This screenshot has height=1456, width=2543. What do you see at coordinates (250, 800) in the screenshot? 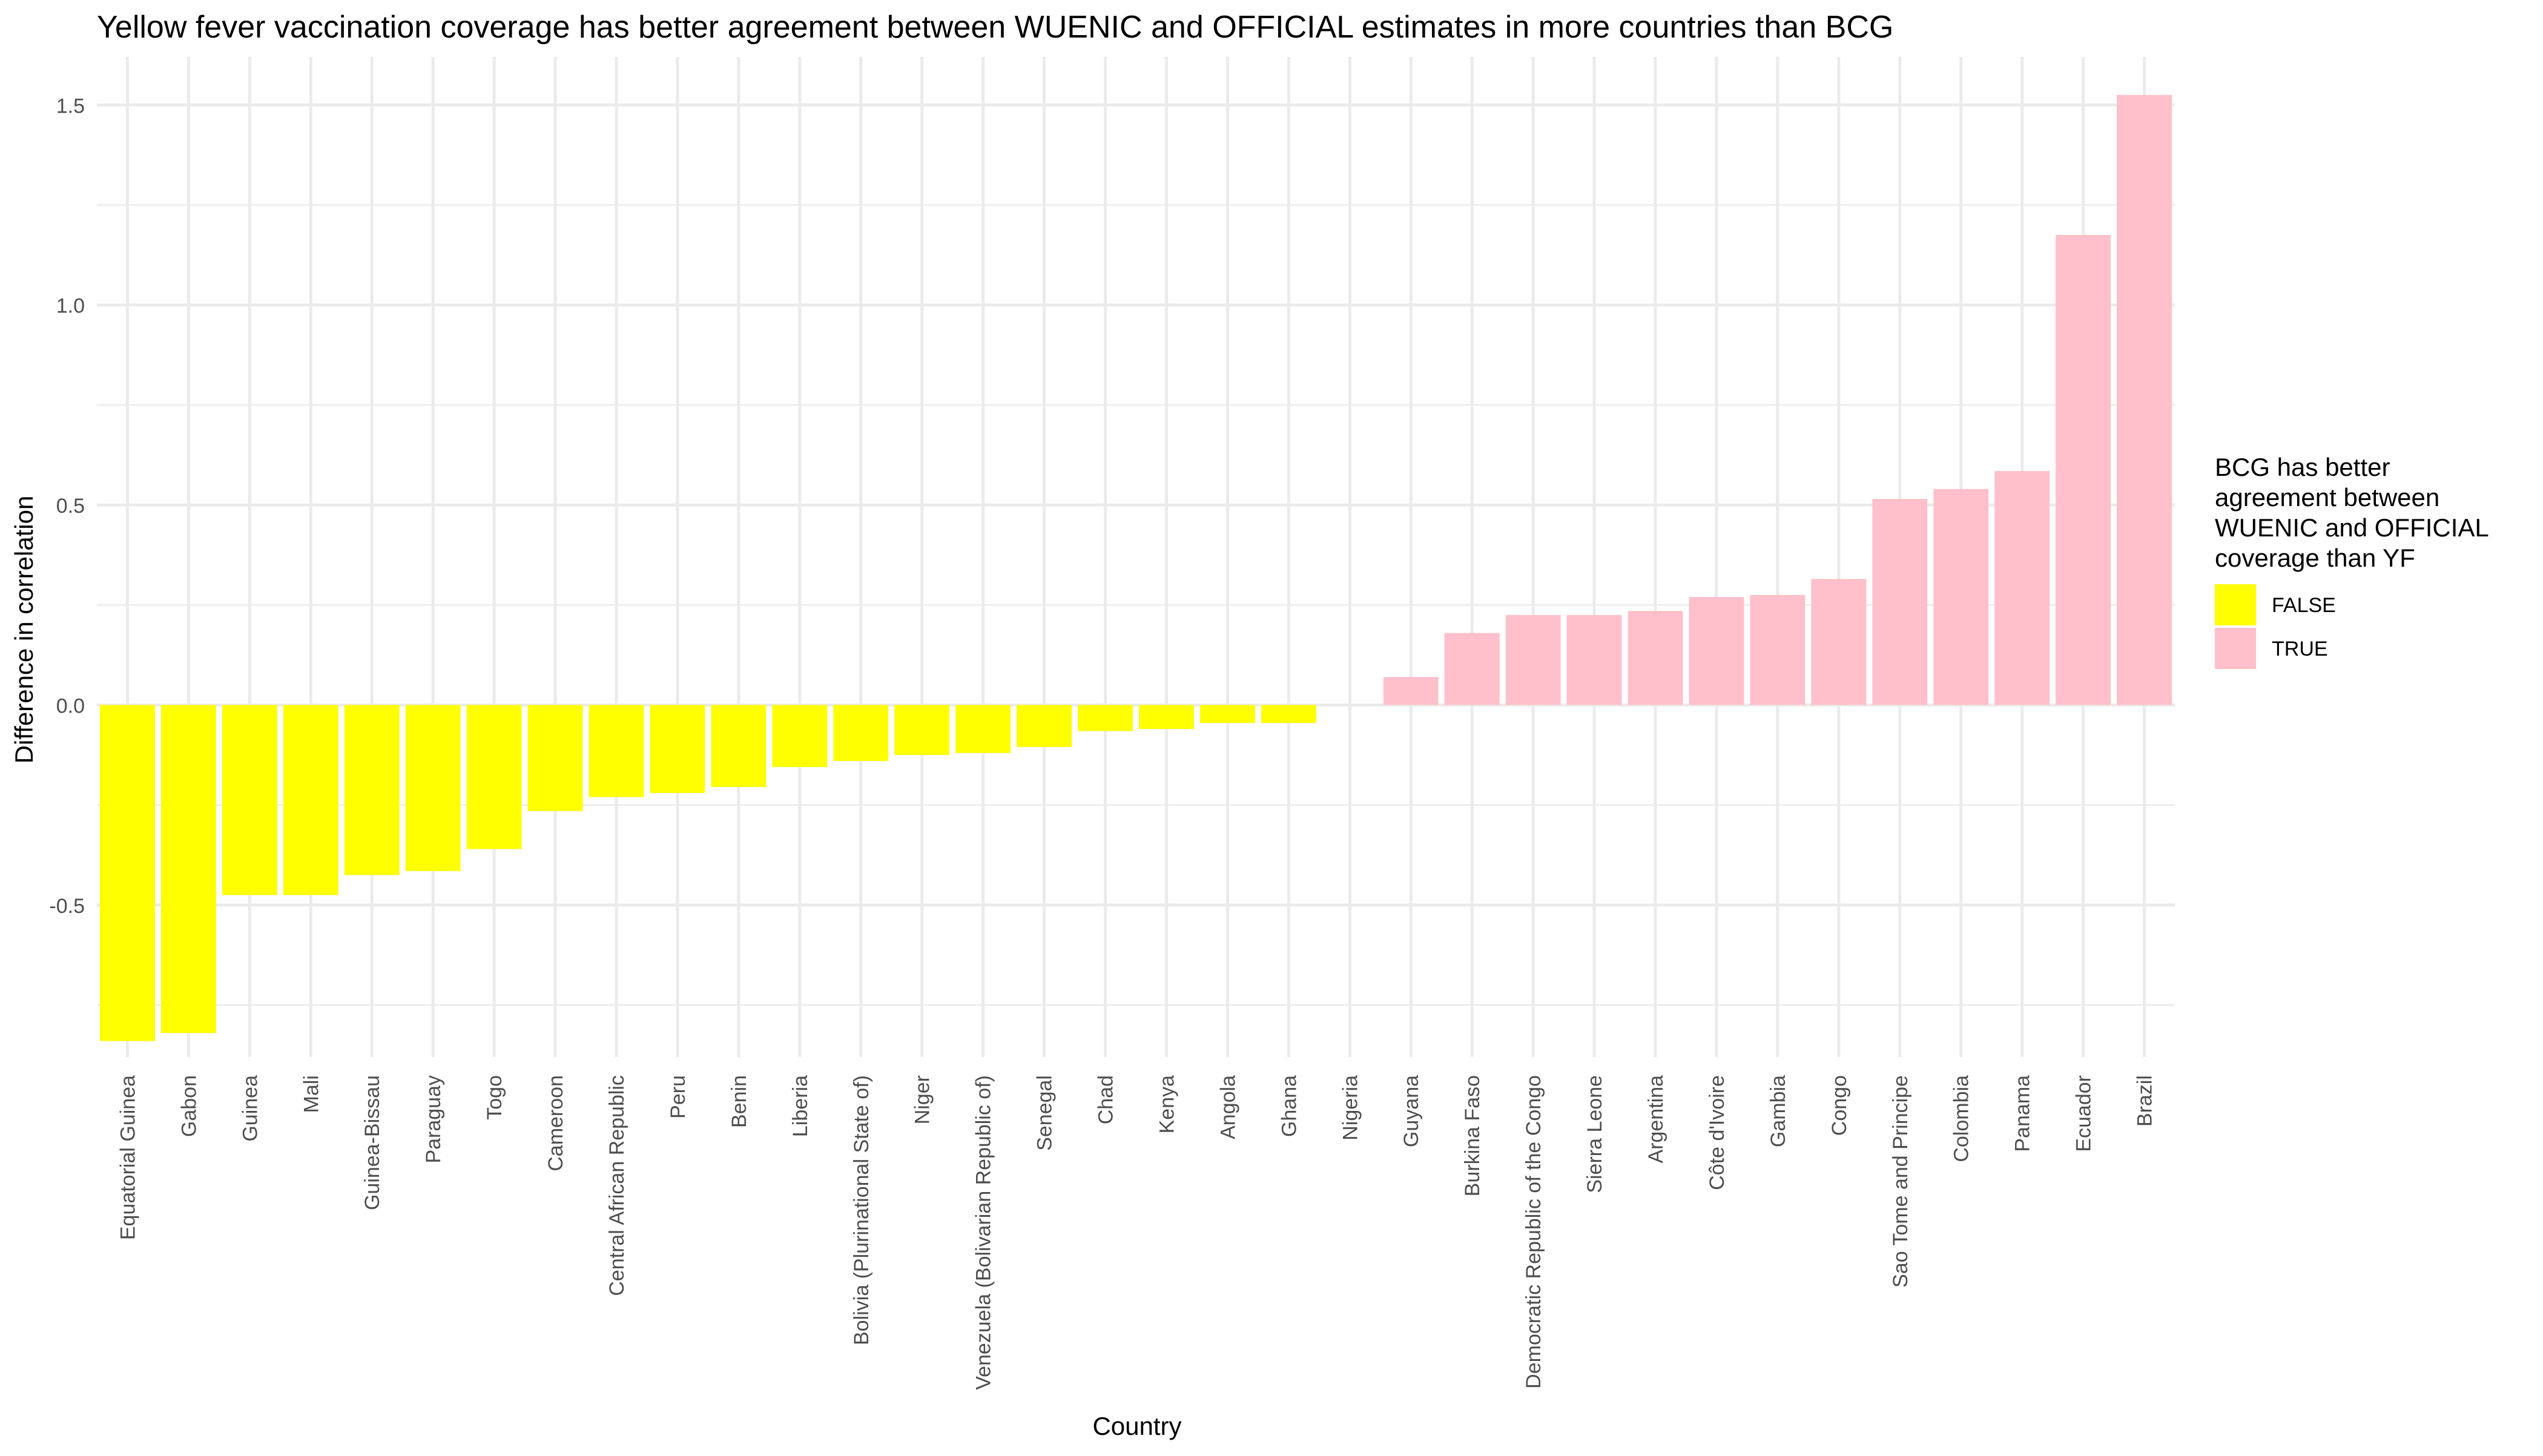
I see `bar-guinea` at bounding box center [250, 800].